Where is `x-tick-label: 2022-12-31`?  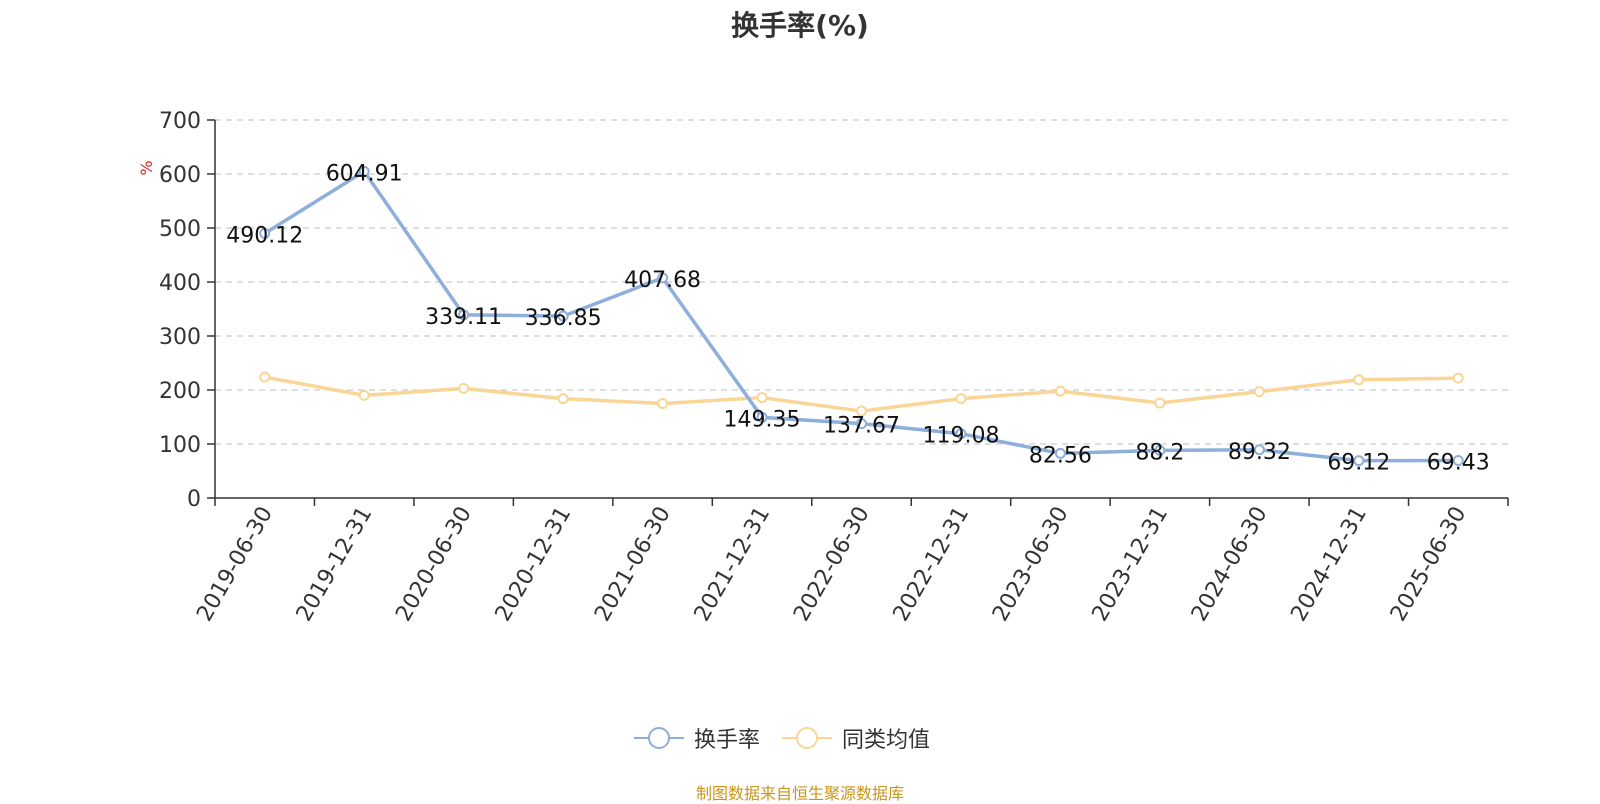 x-tick-label: 2022-12-31 is located at coordinates (932, 564).